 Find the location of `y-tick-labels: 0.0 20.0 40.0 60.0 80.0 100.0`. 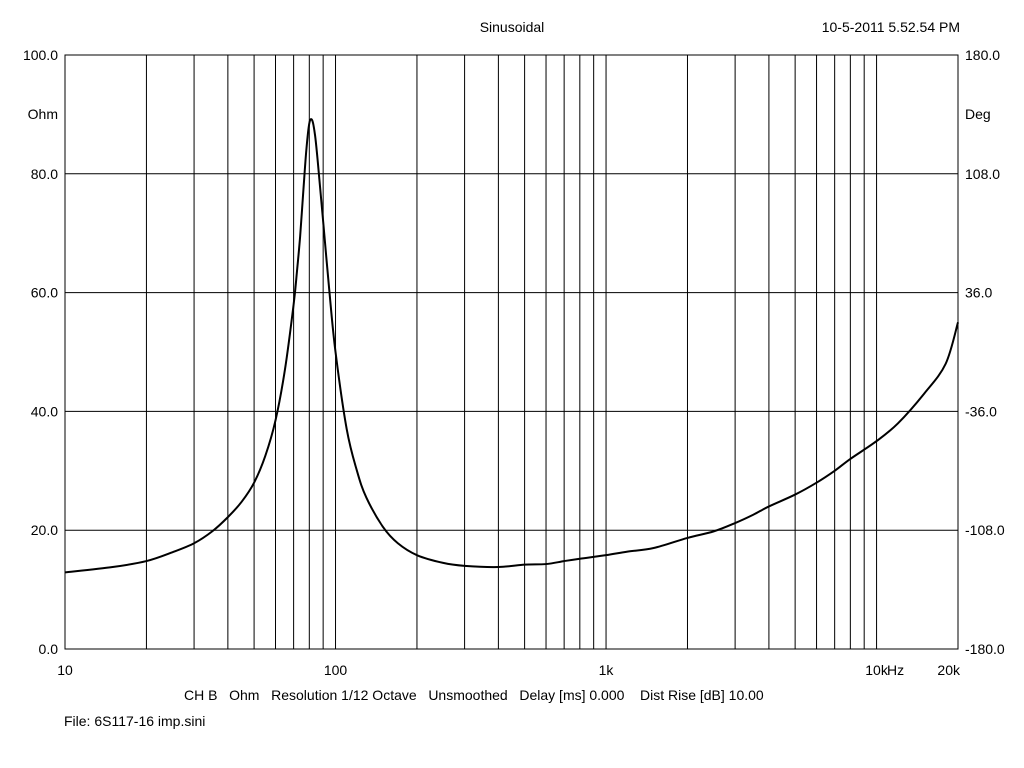

y-tick-labels: 0.0 20.0 40.0 60.0 80.0 100.0 is located at coordinates (40, 352).